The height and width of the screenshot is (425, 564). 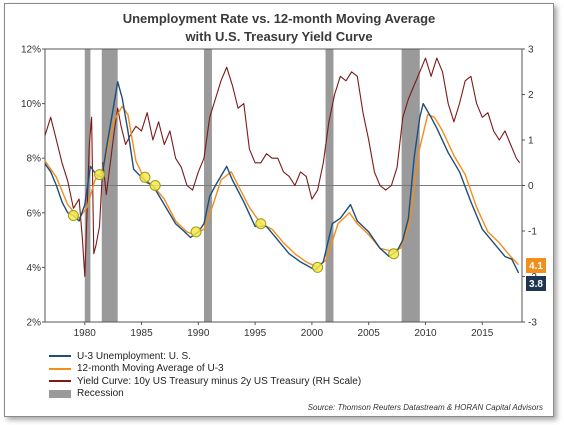 What do you see at coordinates (531, 141) in the screenshot?
I see `right-tick-label-4: 1` at bounding box center [531, 141].